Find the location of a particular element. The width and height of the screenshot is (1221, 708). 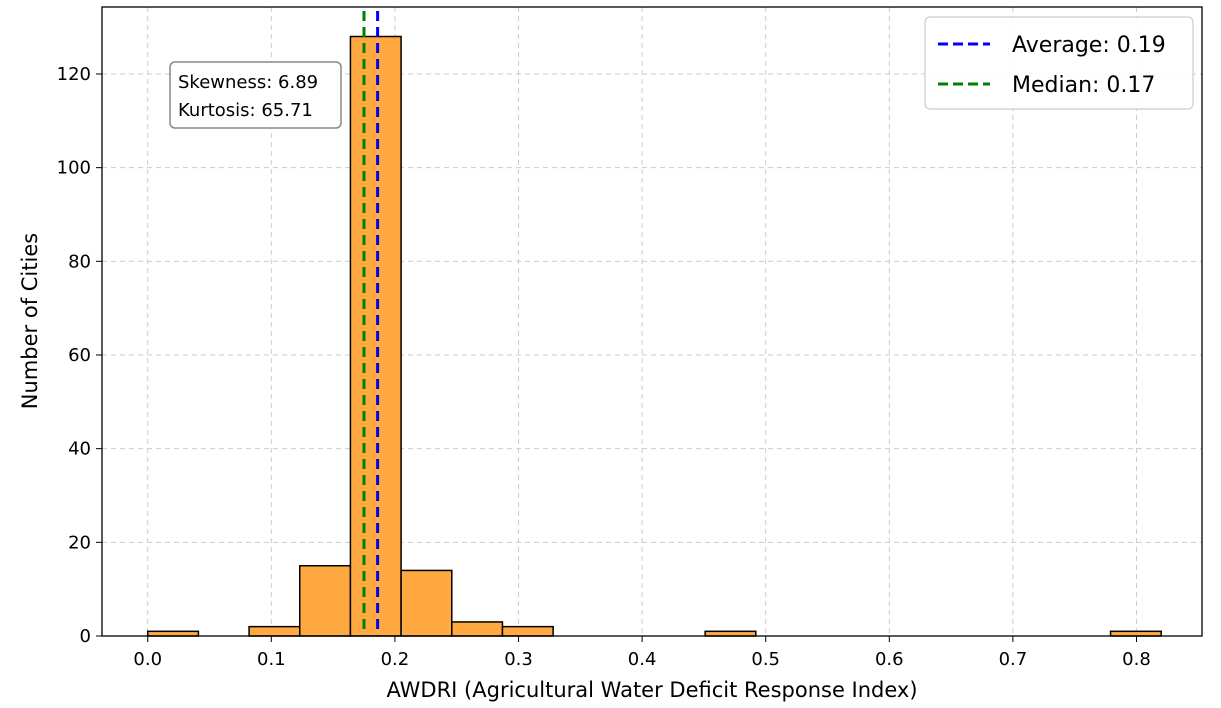

x-tick-label: 0.5 is located at coordinates (765, 659).